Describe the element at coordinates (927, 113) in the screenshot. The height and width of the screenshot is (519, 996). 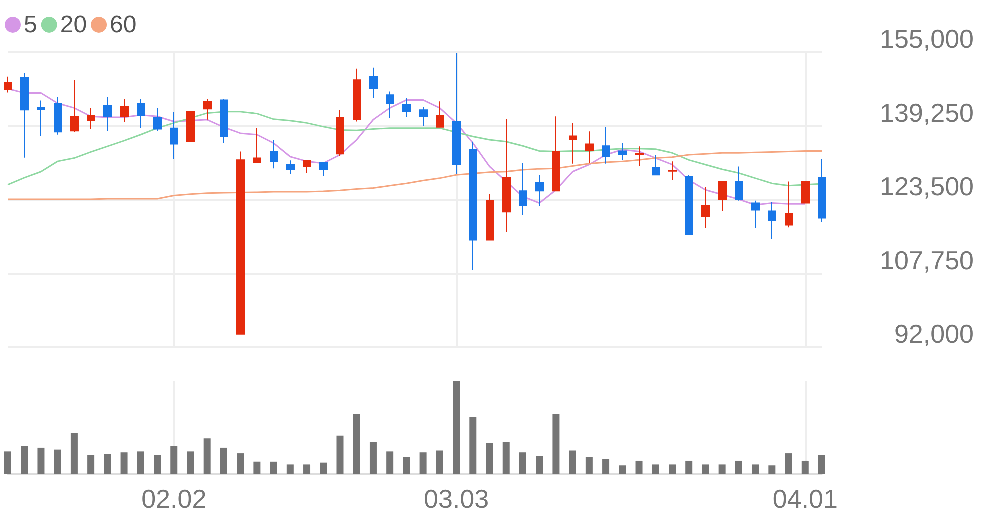
I see `y-tick-label: 139,250` at that location.